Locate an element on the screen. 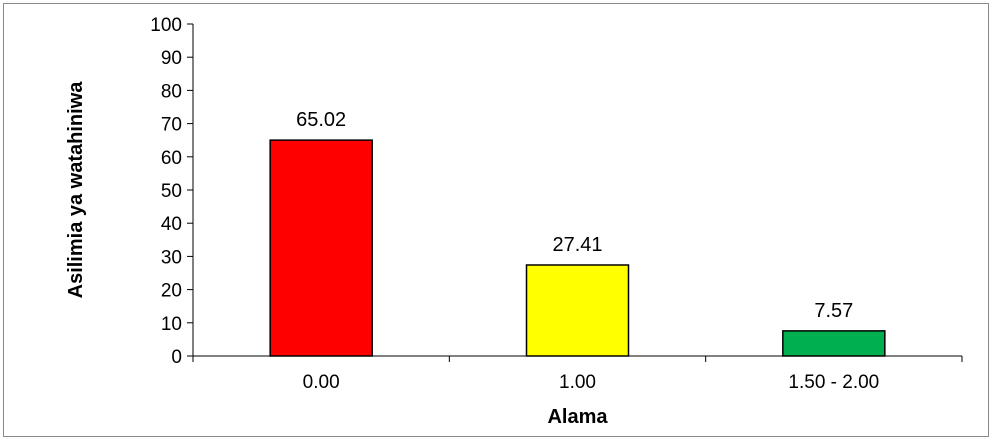 The height and width of the screenshot is (439, 992). data-label: 27.41 is located at coordinates (577, 245).